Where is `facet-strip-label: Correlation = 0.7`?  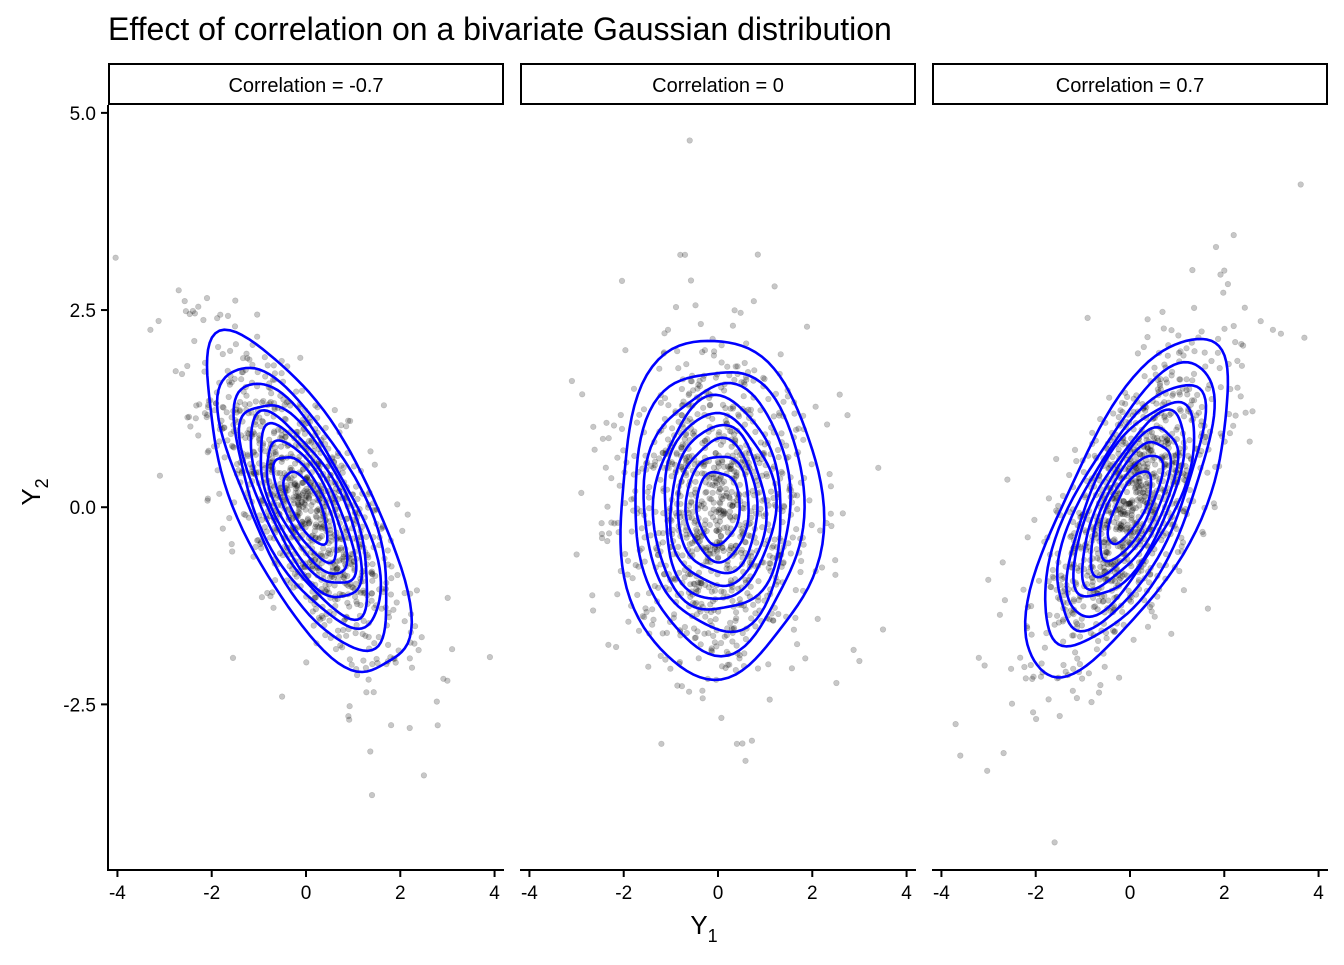 facet-strip-label: Correlation = 0.7 is located at coordinates (1130, 86).